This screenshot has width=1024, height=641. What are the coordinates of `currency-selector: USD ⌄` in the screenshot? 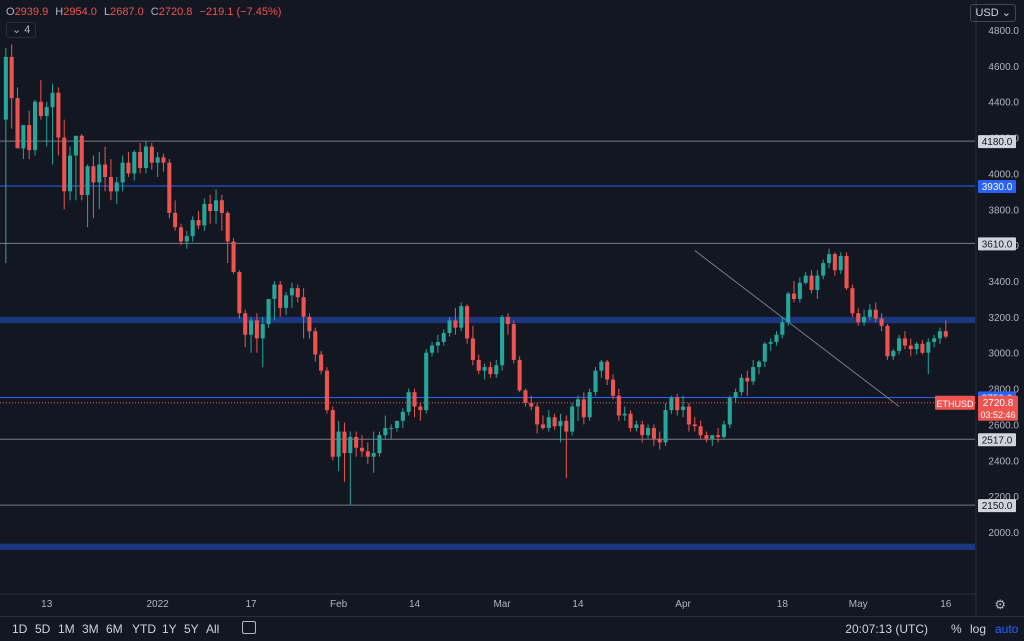 It's located at (993, 13).